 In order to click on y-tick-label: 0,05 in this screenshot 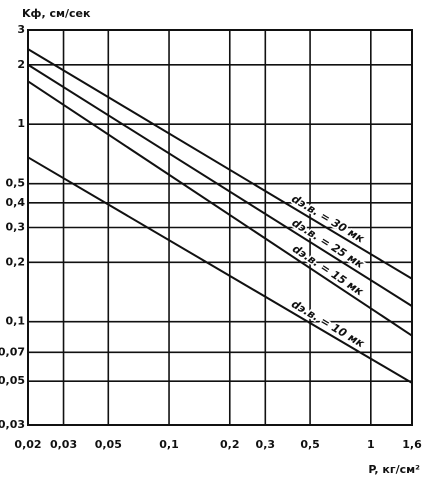, I will do `click(12, 380)`.